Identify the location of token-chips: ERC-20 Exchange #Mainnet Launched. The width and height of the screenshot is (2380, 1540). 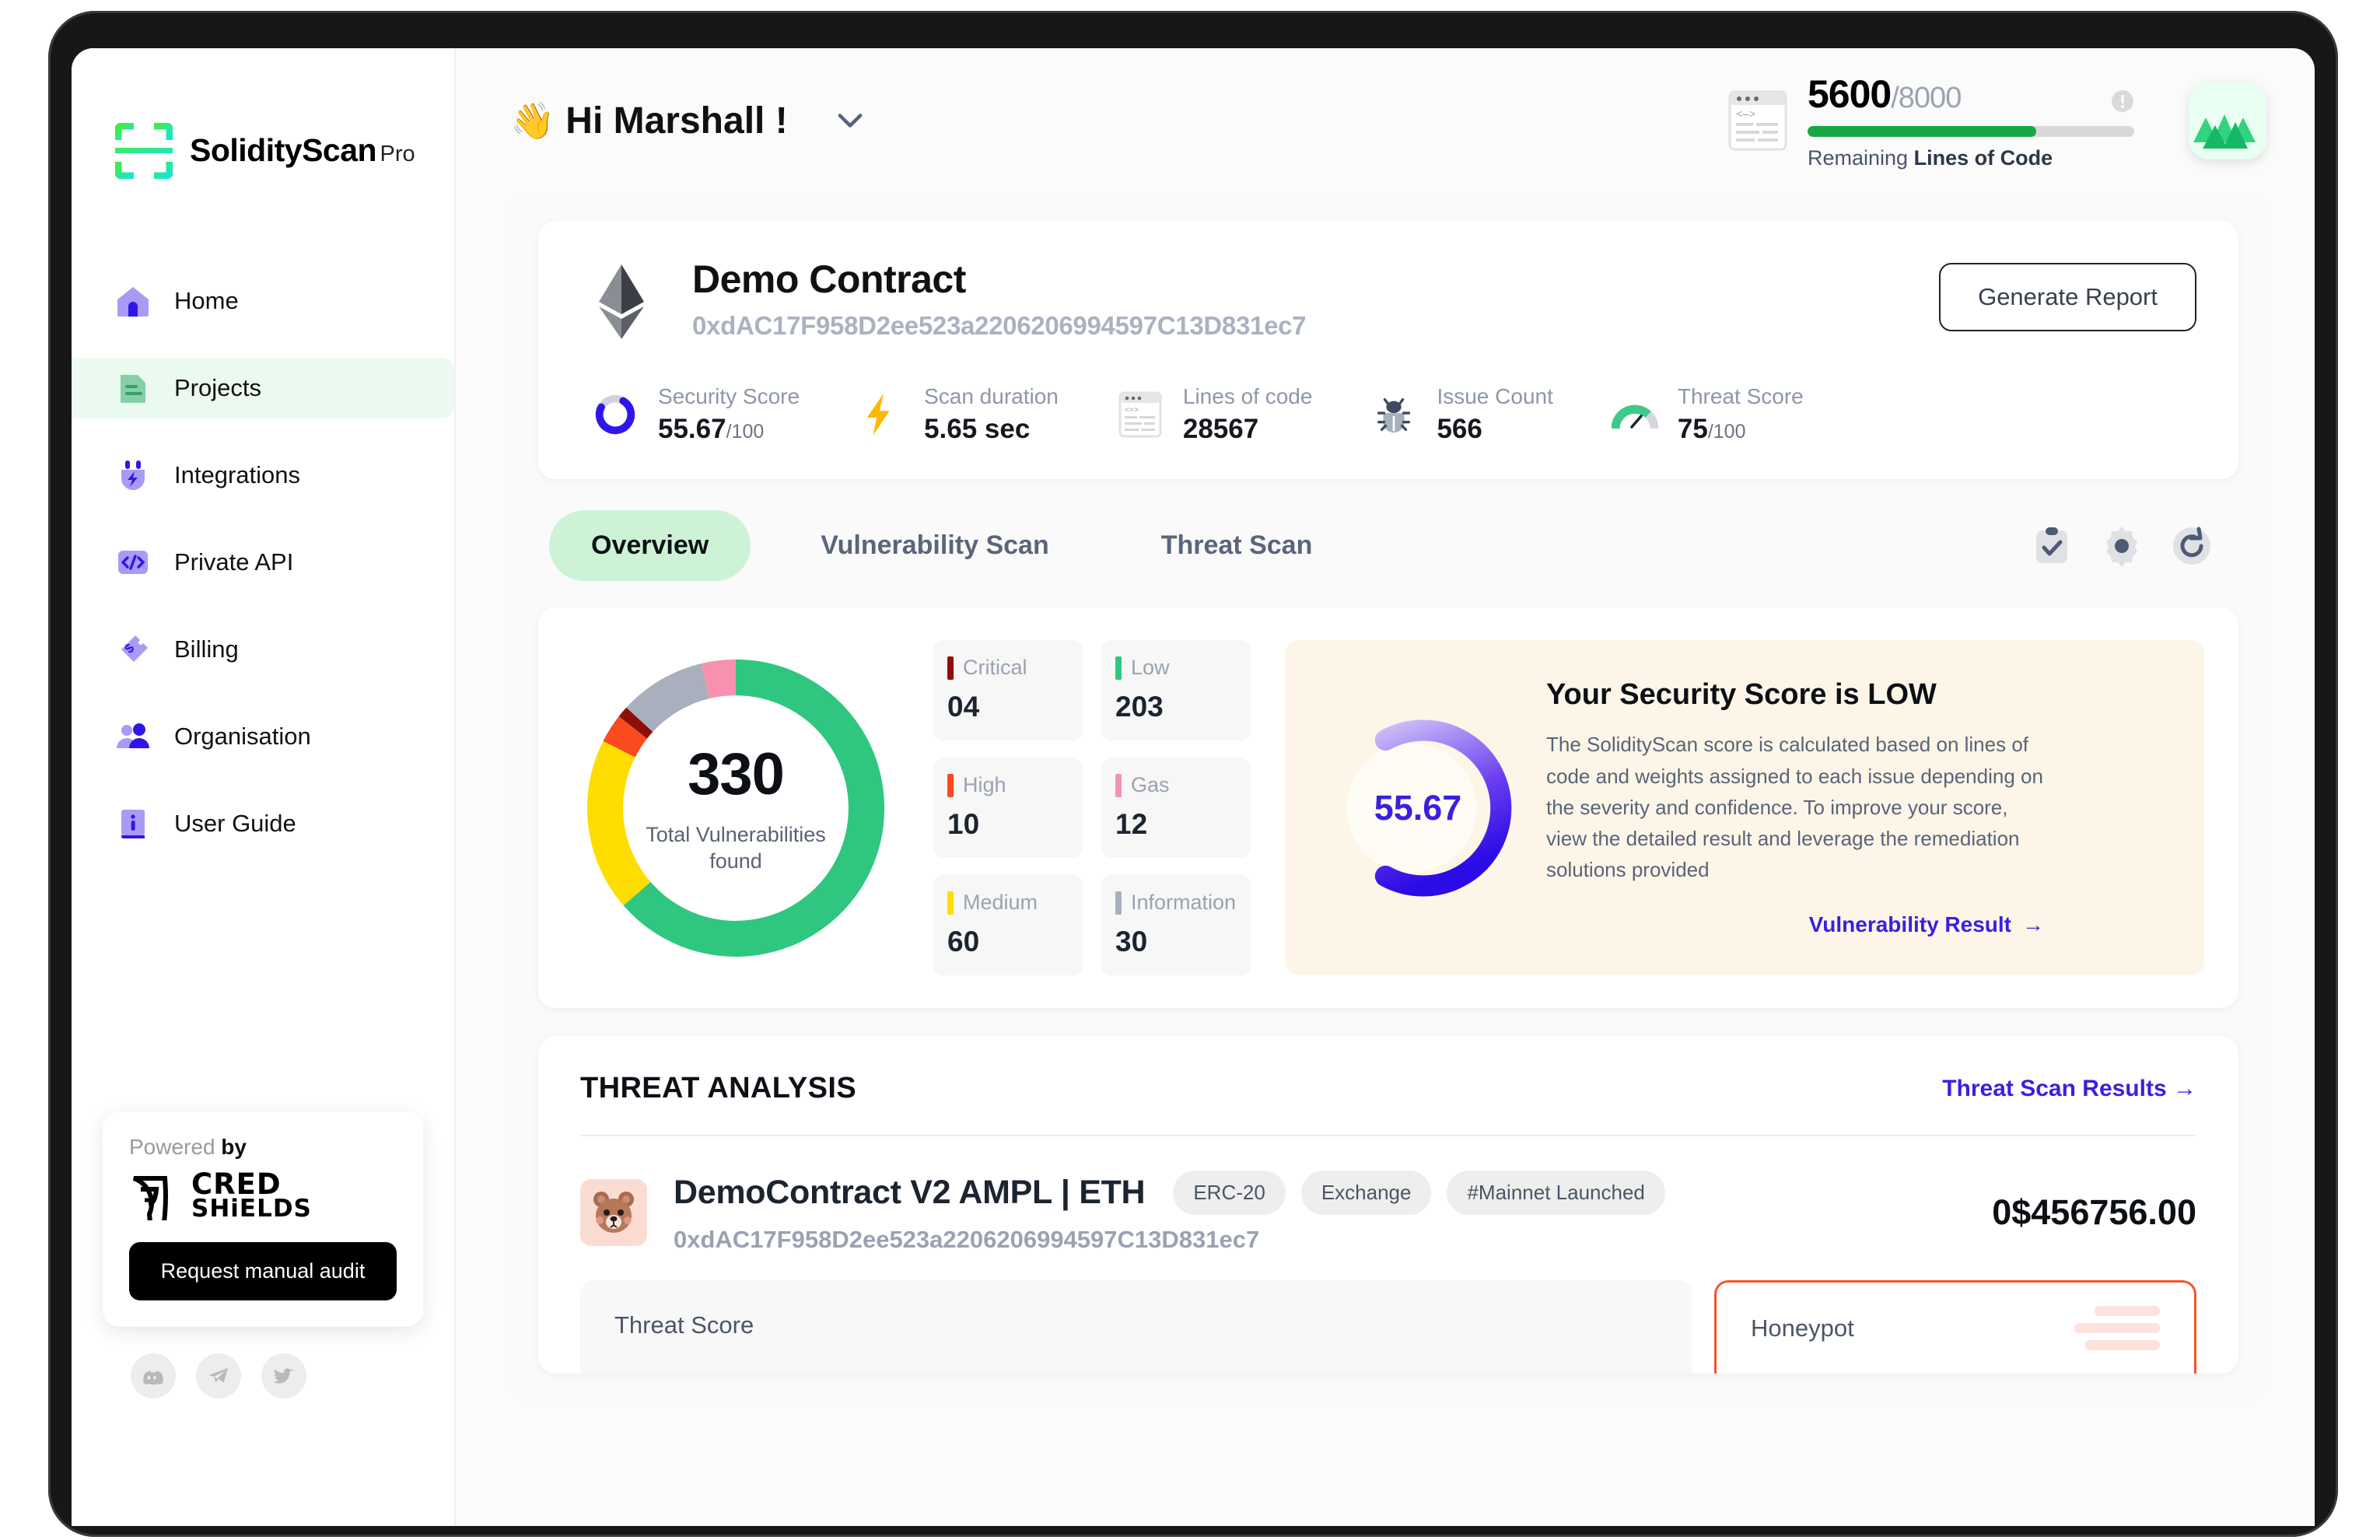
(1419, 1193).